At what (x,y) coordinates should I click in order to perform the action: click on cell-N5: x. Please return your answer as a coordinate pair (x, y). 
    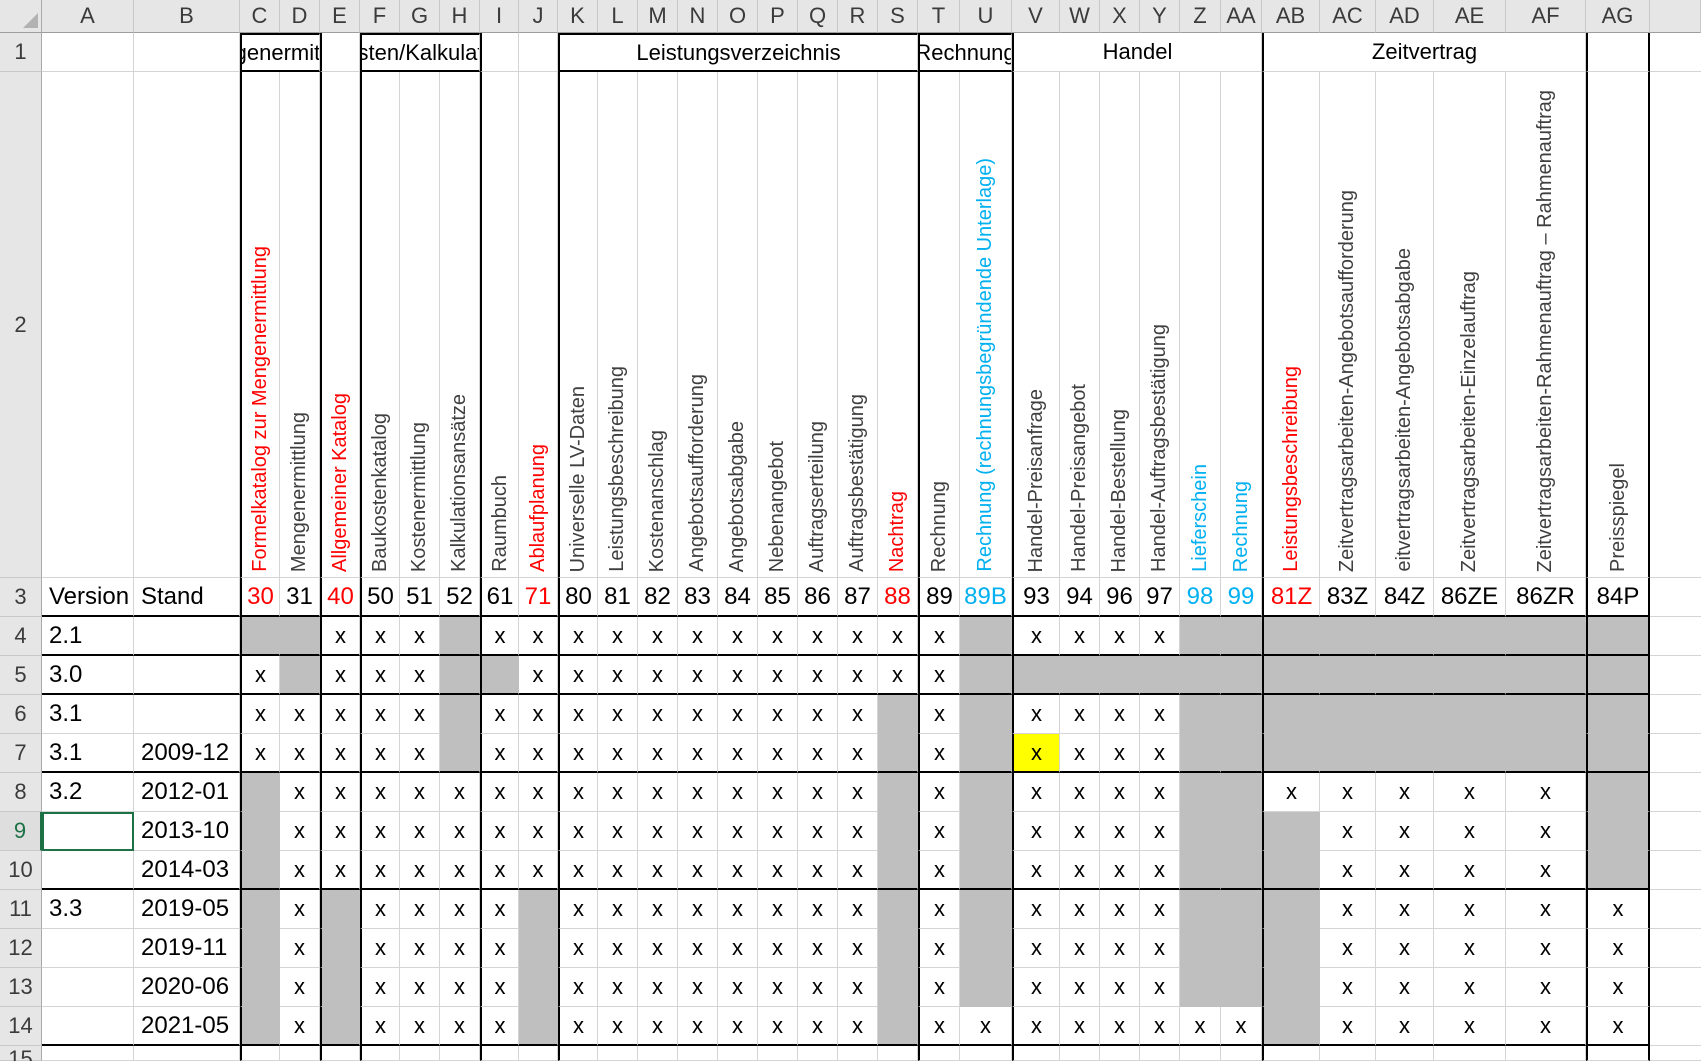
    Looking at the image, I should click on (698, 675).